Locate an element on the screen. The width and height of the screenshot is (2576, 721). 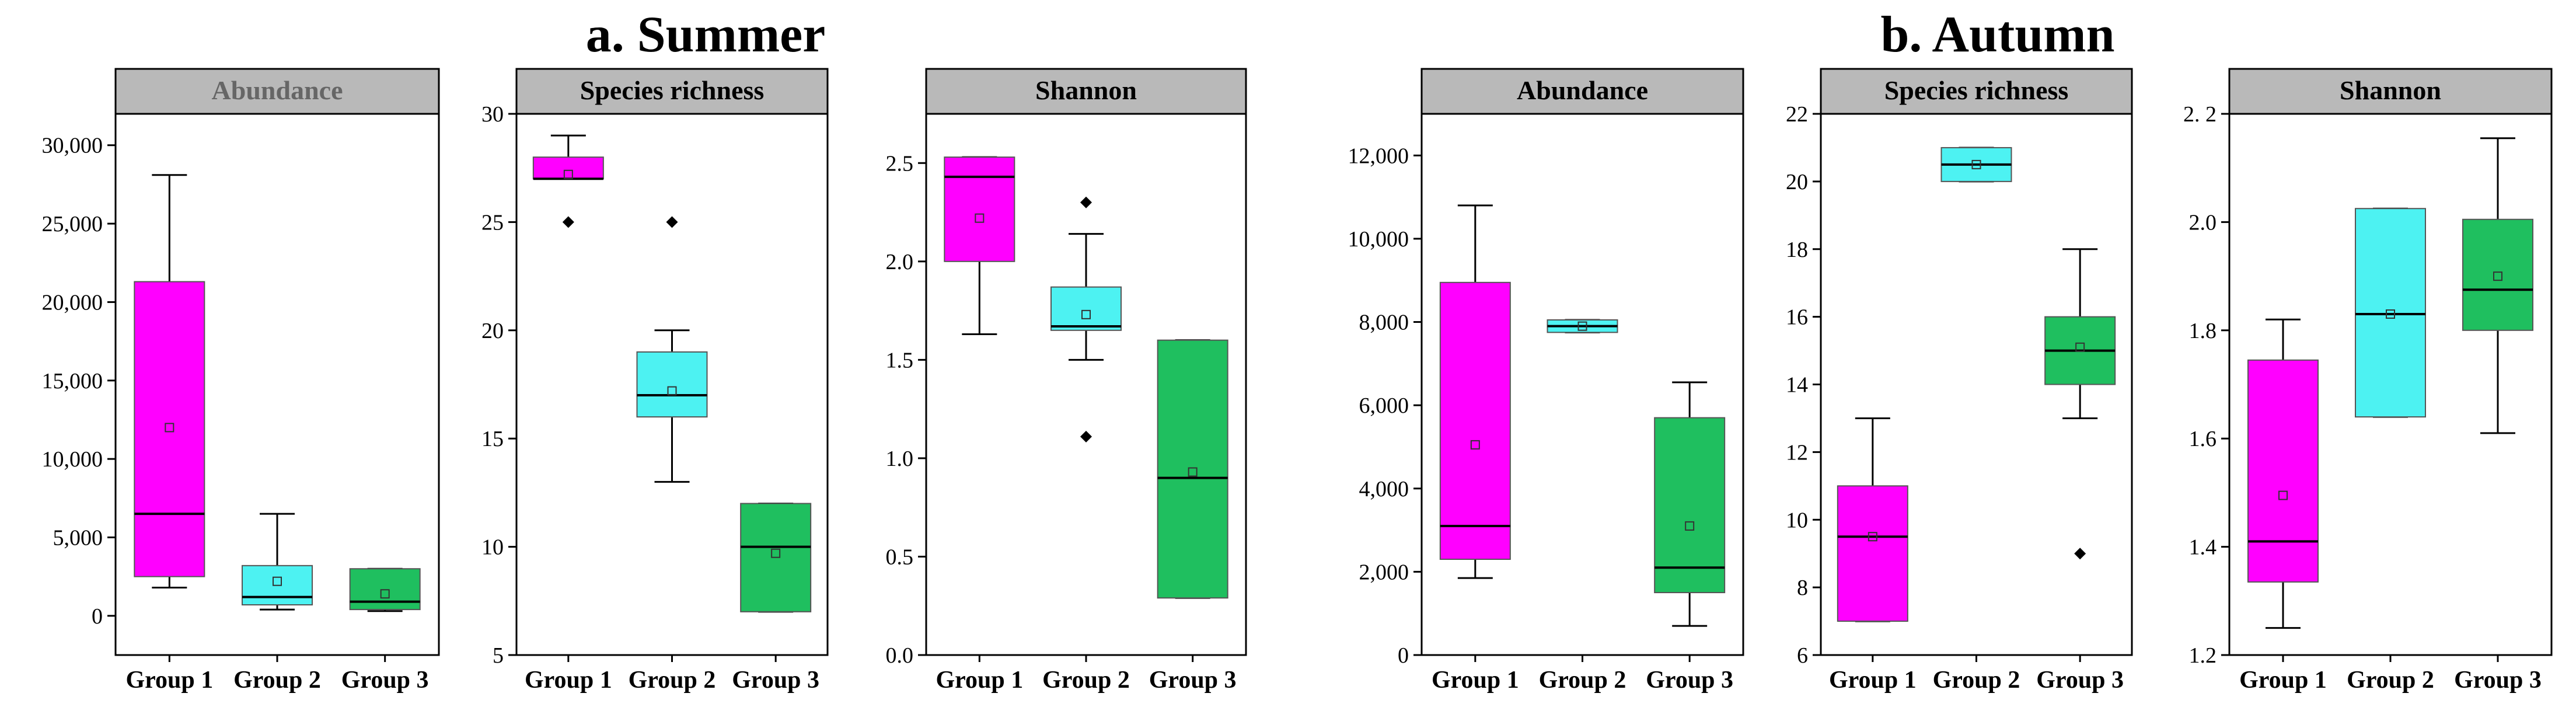
y-tick-label: 18 is located at coordinates (1797, 250).